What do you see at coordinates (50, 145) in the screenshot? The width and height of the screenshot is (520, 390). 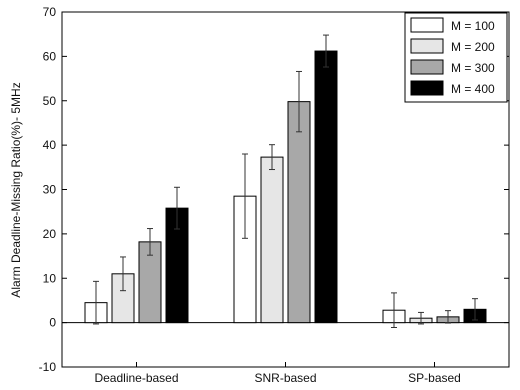 I see `y-tick-label: 40` at bounding box center [50, 145].